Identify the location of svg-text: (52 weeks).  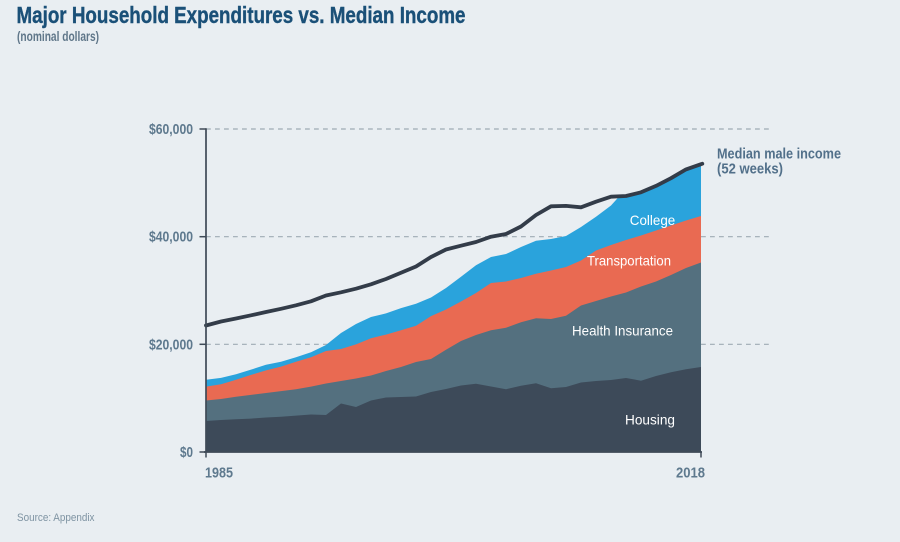
(750, 169).